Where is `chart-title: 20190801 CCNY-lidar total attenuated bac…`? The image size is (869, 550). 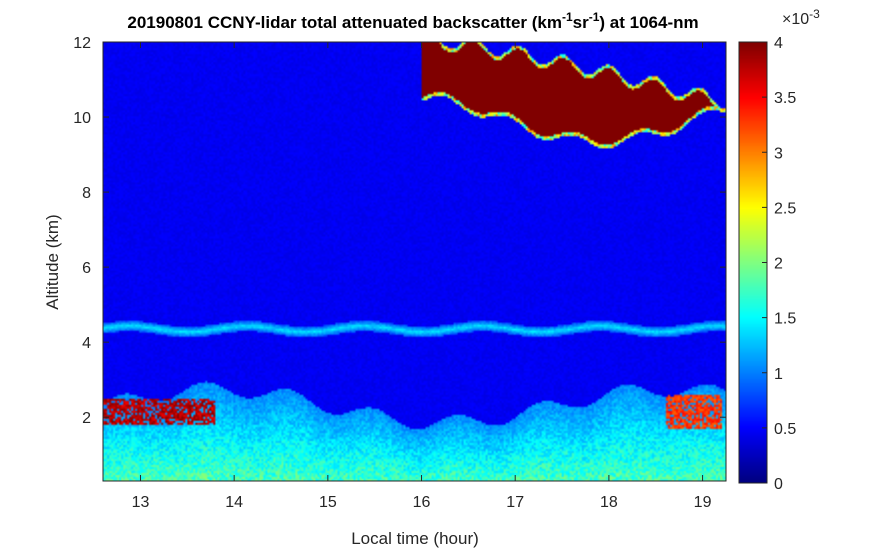
chart-title: 20190801 CCNY-lidar total attenuated bac… is located at coordinates (412, 21).